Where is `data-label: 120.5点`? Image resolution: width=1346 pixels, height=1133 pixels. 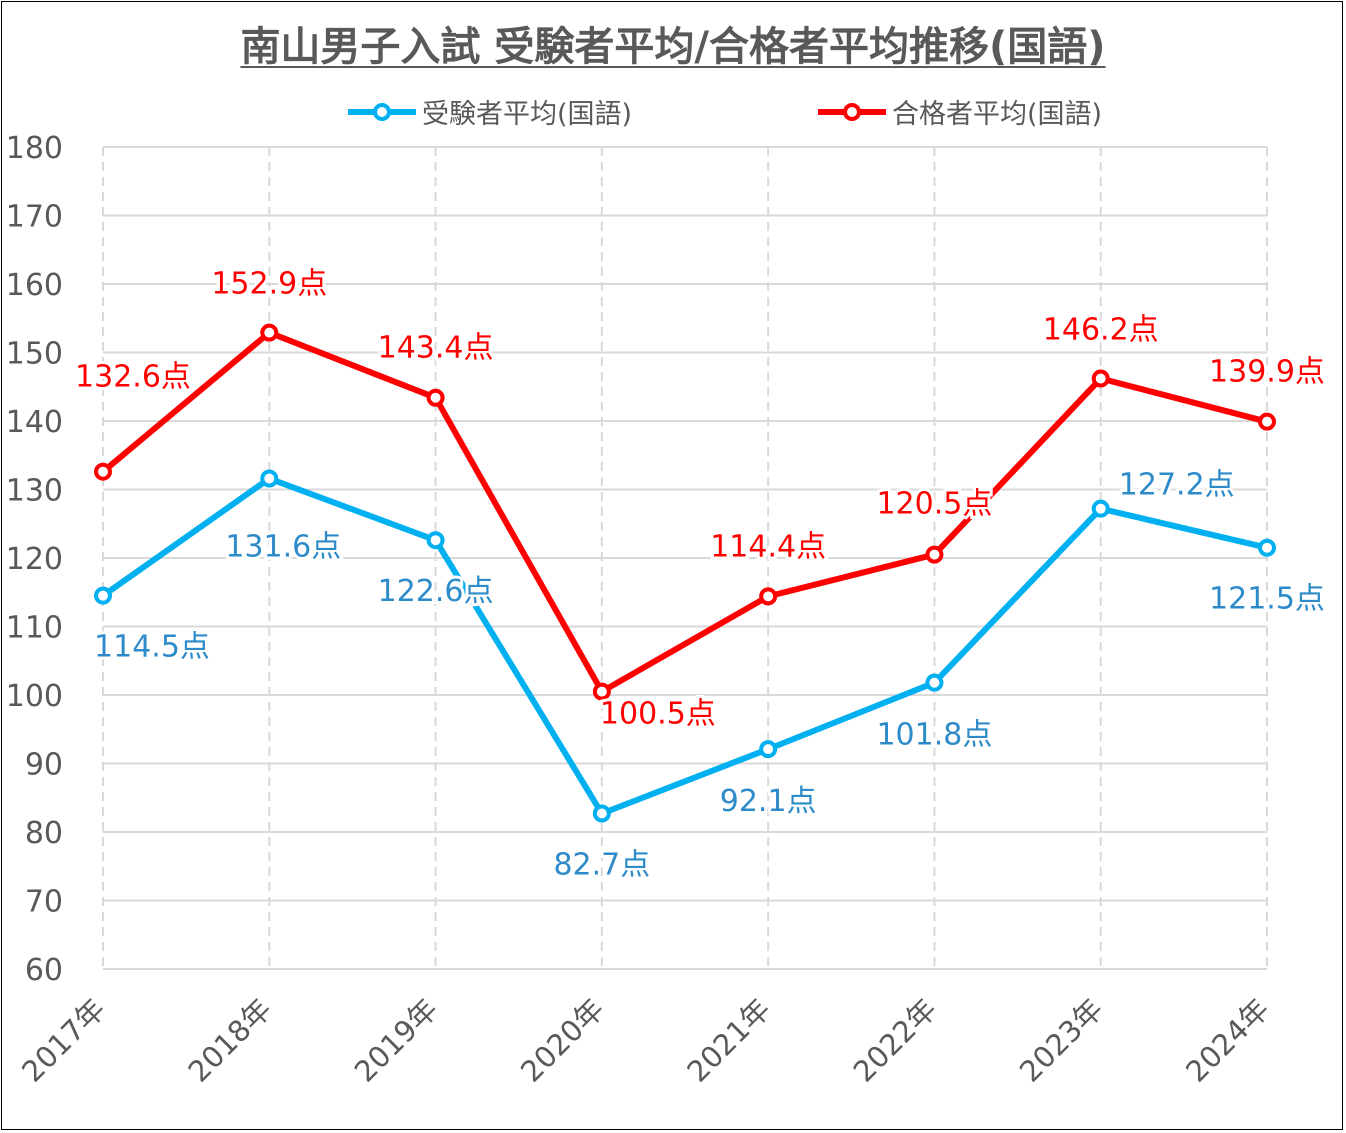
data-label: 120.5点 is located at coordinates (934, 504).